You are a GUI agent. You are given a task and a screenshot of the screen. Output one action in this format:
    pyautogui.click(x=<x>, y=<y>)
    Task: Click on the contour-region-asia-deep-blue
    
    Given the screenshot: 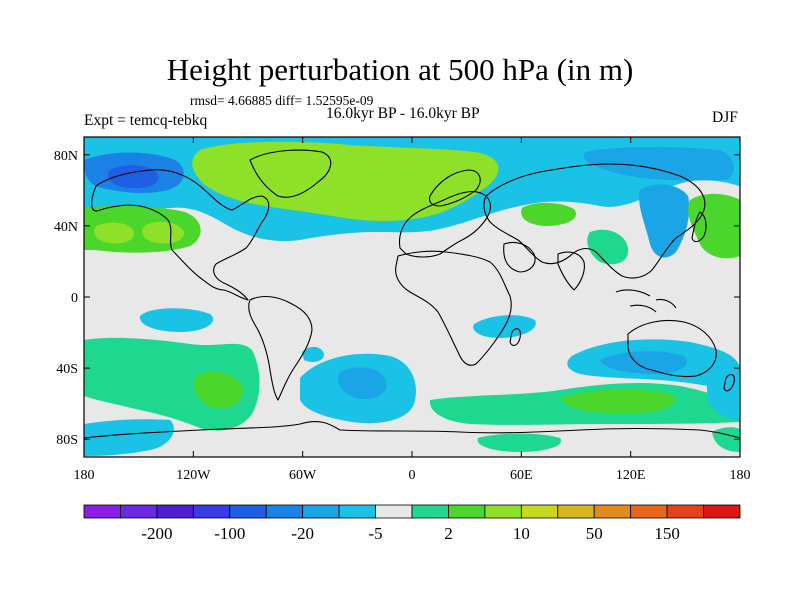 What is the action you would take?
    pyautogui.click(x=658, y=163)
    